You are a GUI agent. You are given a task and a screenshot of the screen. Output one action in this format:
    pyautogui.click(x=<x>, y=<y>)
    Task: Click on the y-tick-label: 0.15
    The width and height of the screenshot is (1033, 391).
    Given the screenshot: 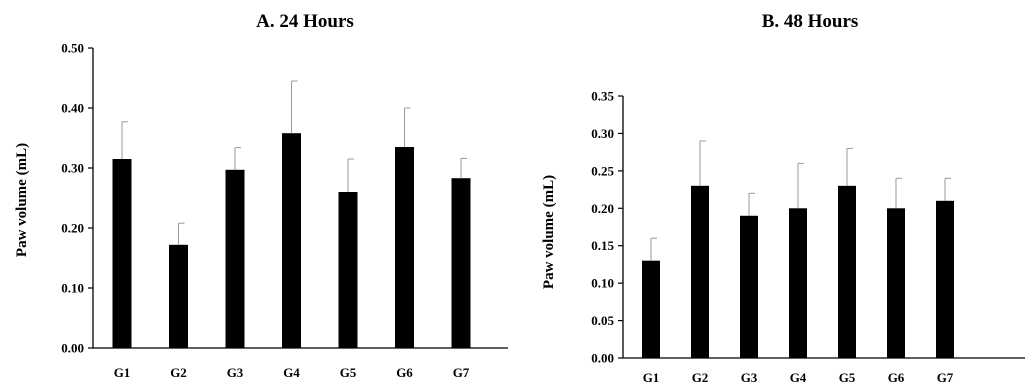 What is the action you would take?
    pyautogui.click(x=602, y=245)
    